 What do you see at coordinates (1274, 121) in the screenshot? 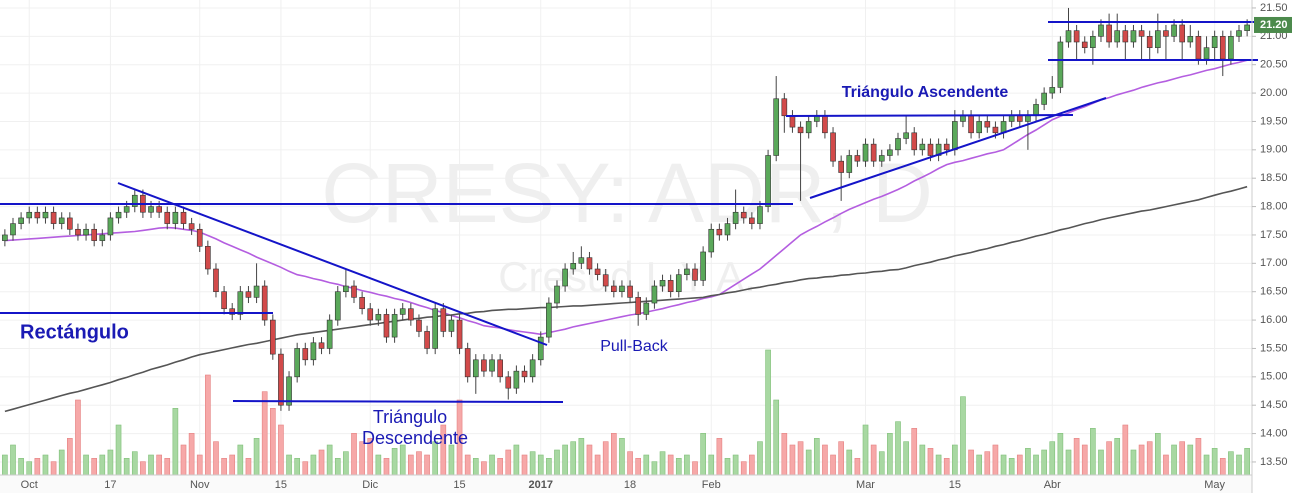
I see `y-tick-label: 19.50` at bounding box center [1274, 121].